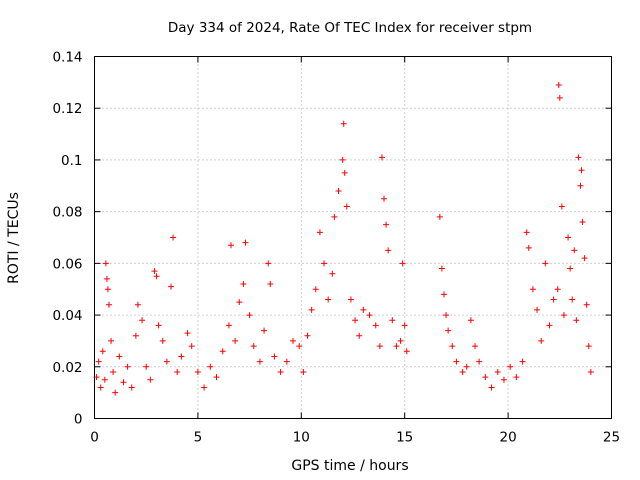 This screenshot has height=480, width=640. What do you see at coordinates (508, 438) in the screenshot?
I see `x-tick-label: 20` at bounding box center [508, 438].